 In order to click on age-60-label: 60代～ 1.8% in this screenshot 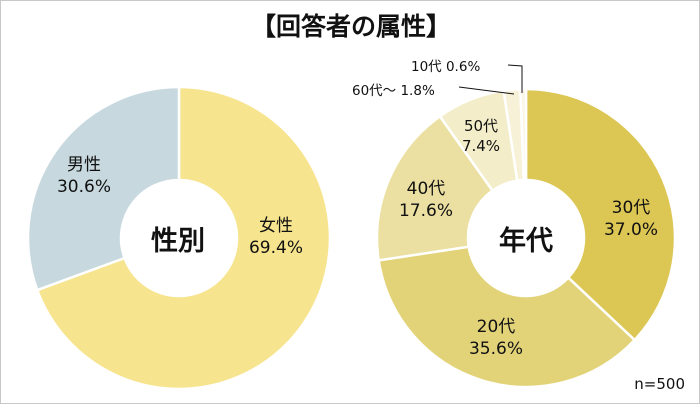, I will do `click(393, 91)`.